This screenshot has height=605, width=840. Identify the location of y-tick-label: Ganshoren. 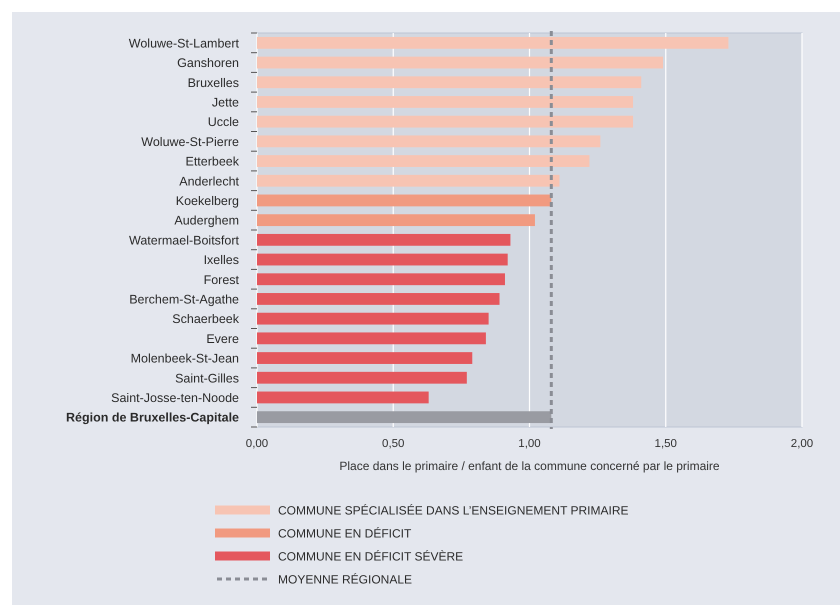
(208, 63).